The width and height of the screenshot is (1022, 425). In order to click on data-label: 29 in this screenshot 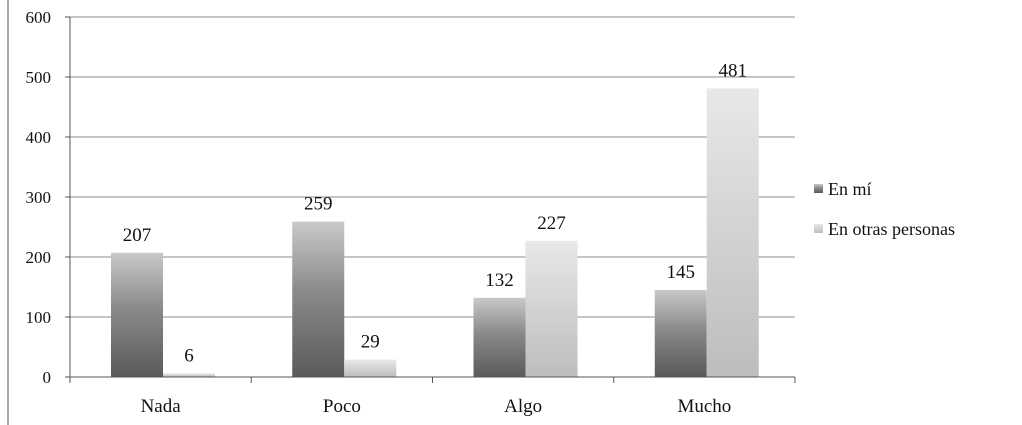, I will do `click(370, 342)`.